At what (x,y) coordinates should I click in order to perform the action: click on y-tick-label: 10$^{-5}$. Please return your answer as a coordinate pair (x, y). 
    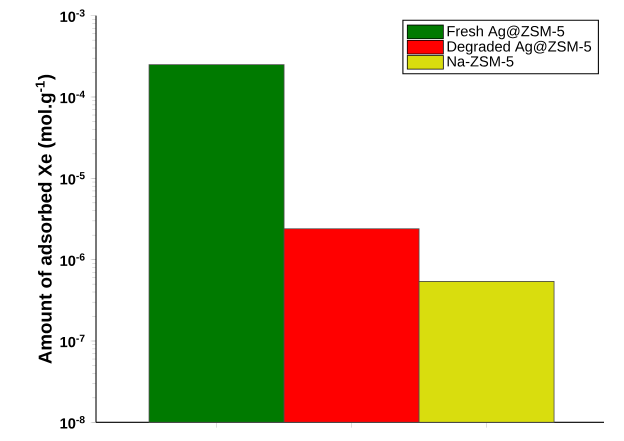
    Looking at the image, I should click on (72, 178).